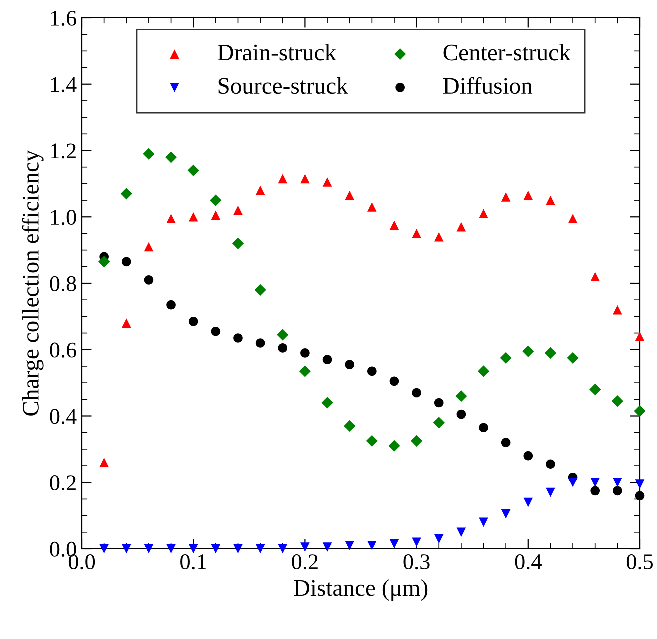 The image size is (657, 639). I want to click on y-tick-label: 1.4, so click(64, 84).